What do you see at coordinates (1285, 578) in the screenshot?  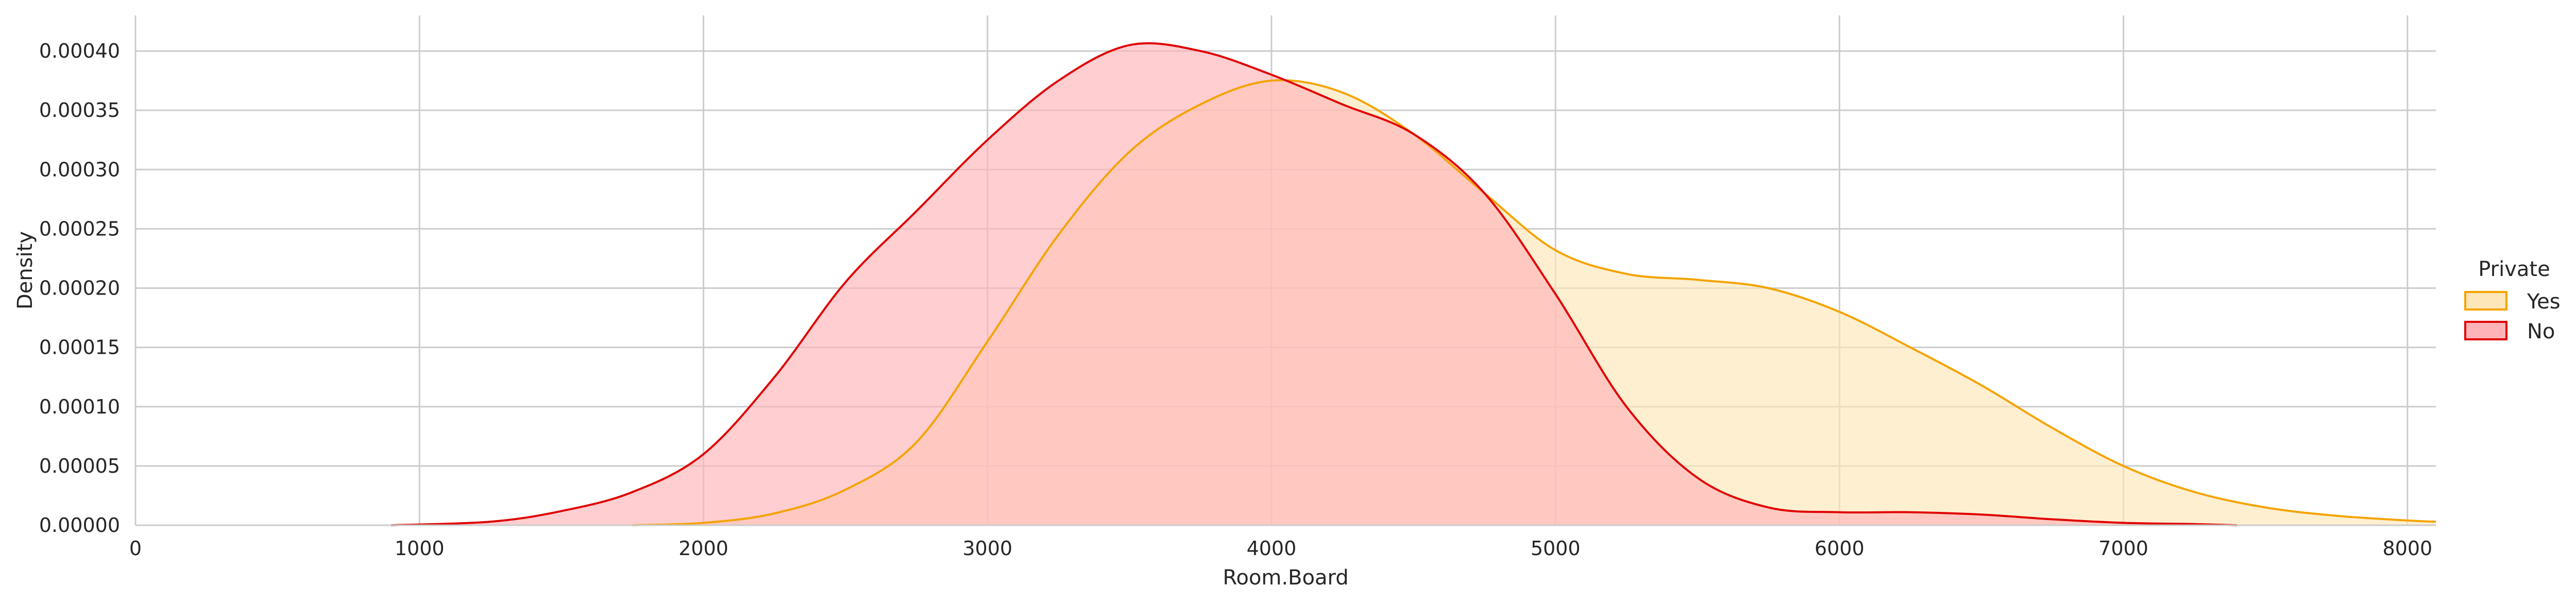 I see `x-axis-label: Room.Board` at bounding box center [1285, 578].